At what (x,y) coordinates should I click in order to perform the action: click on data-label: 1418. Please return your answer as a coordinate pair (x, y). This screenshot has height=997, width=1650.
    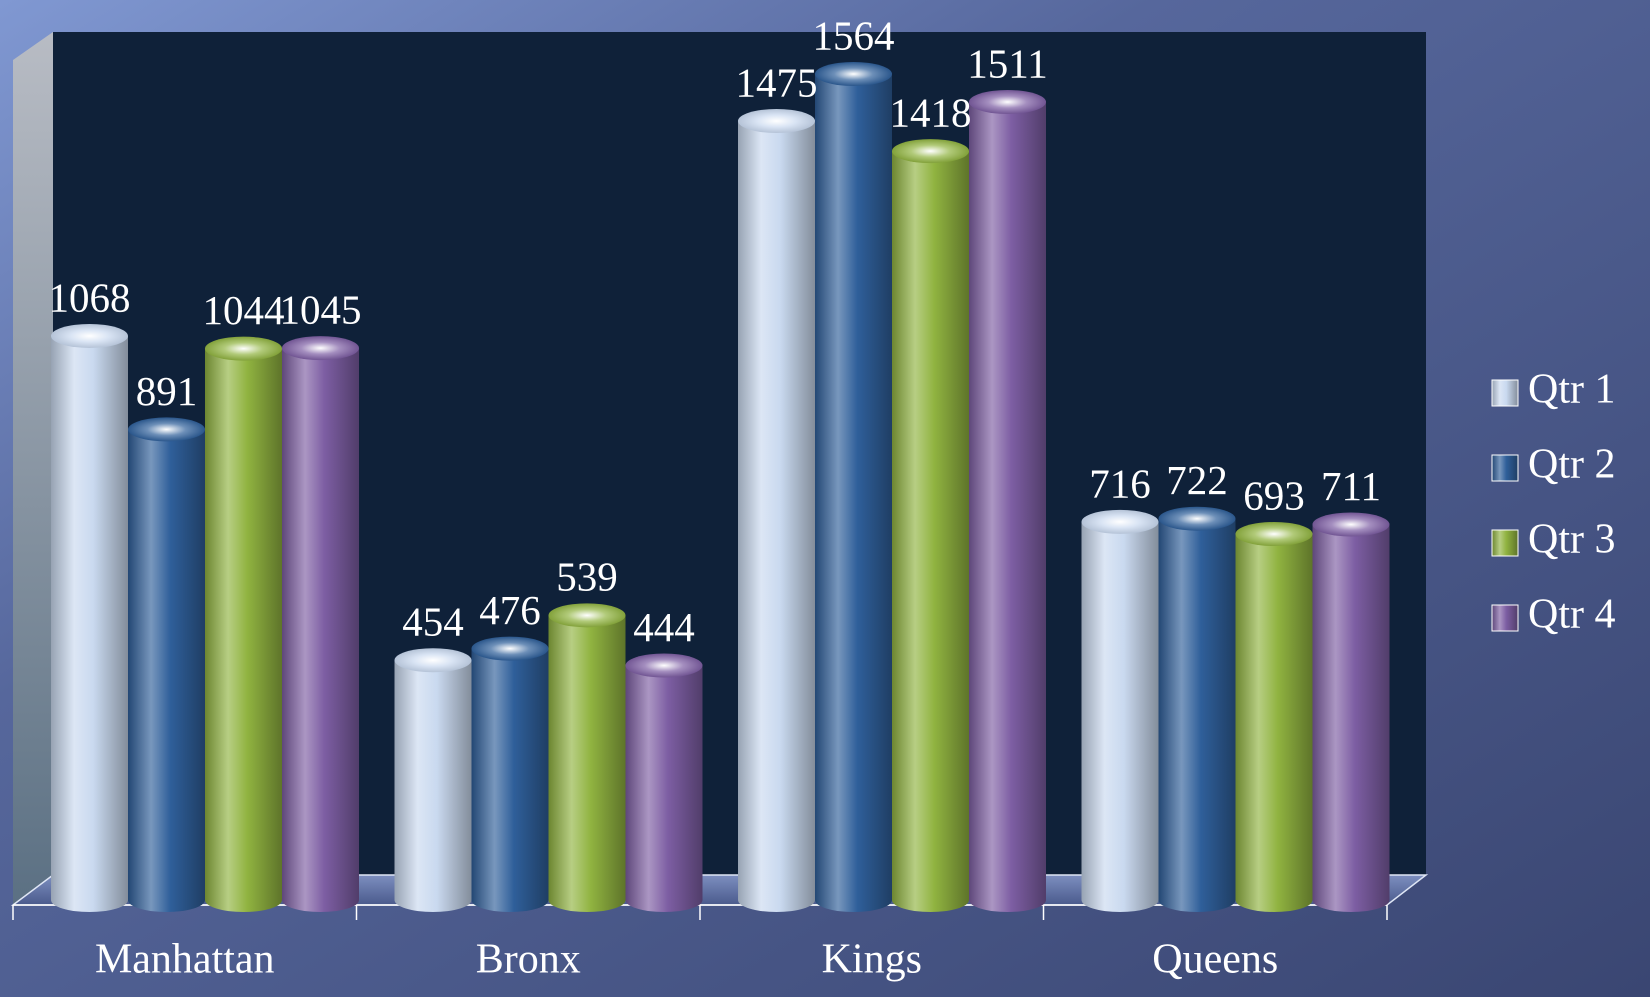
    Looking at the image, I should click on (931, 113).